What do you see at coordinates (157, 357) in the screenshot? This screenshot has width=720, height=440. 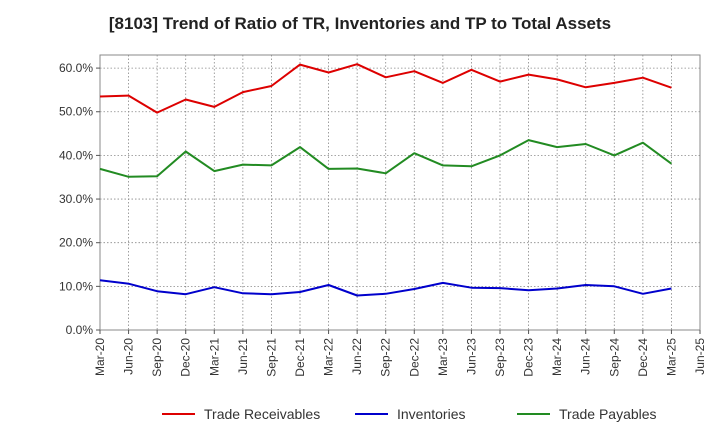 I see `x-tick-label: Sep-20` at bounding box center [157, 357].